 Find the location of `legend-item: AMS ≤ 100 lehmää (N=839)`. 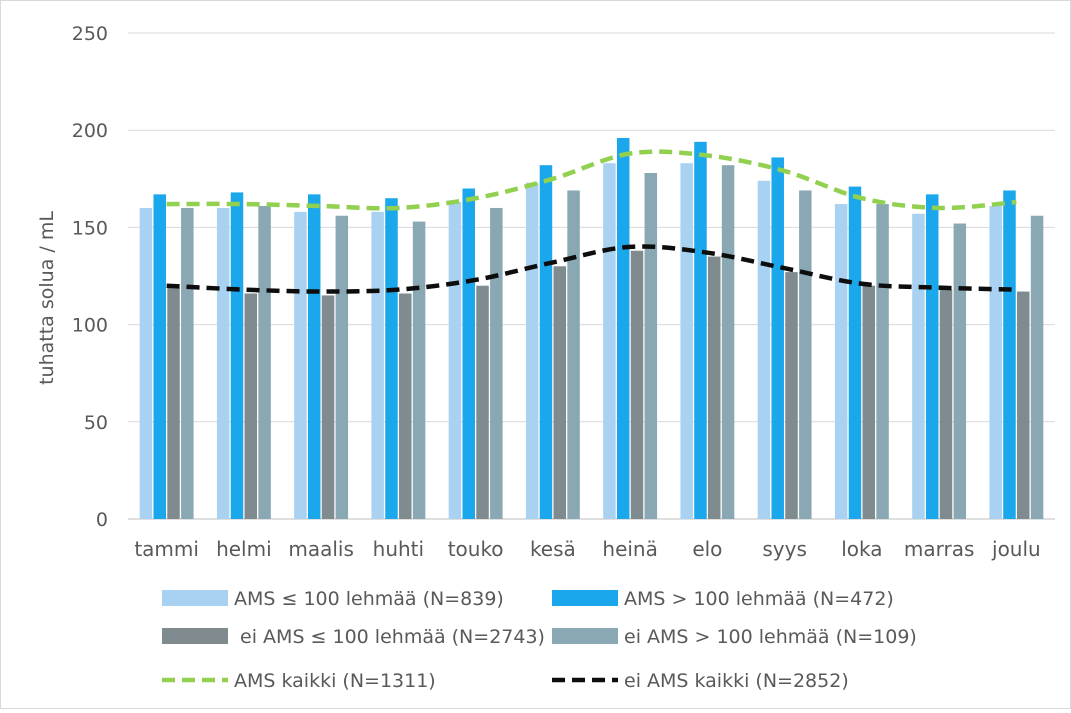

legend-item: AMS ≤ 100 lehmää (N=839) is located at coordinates (333, 599).